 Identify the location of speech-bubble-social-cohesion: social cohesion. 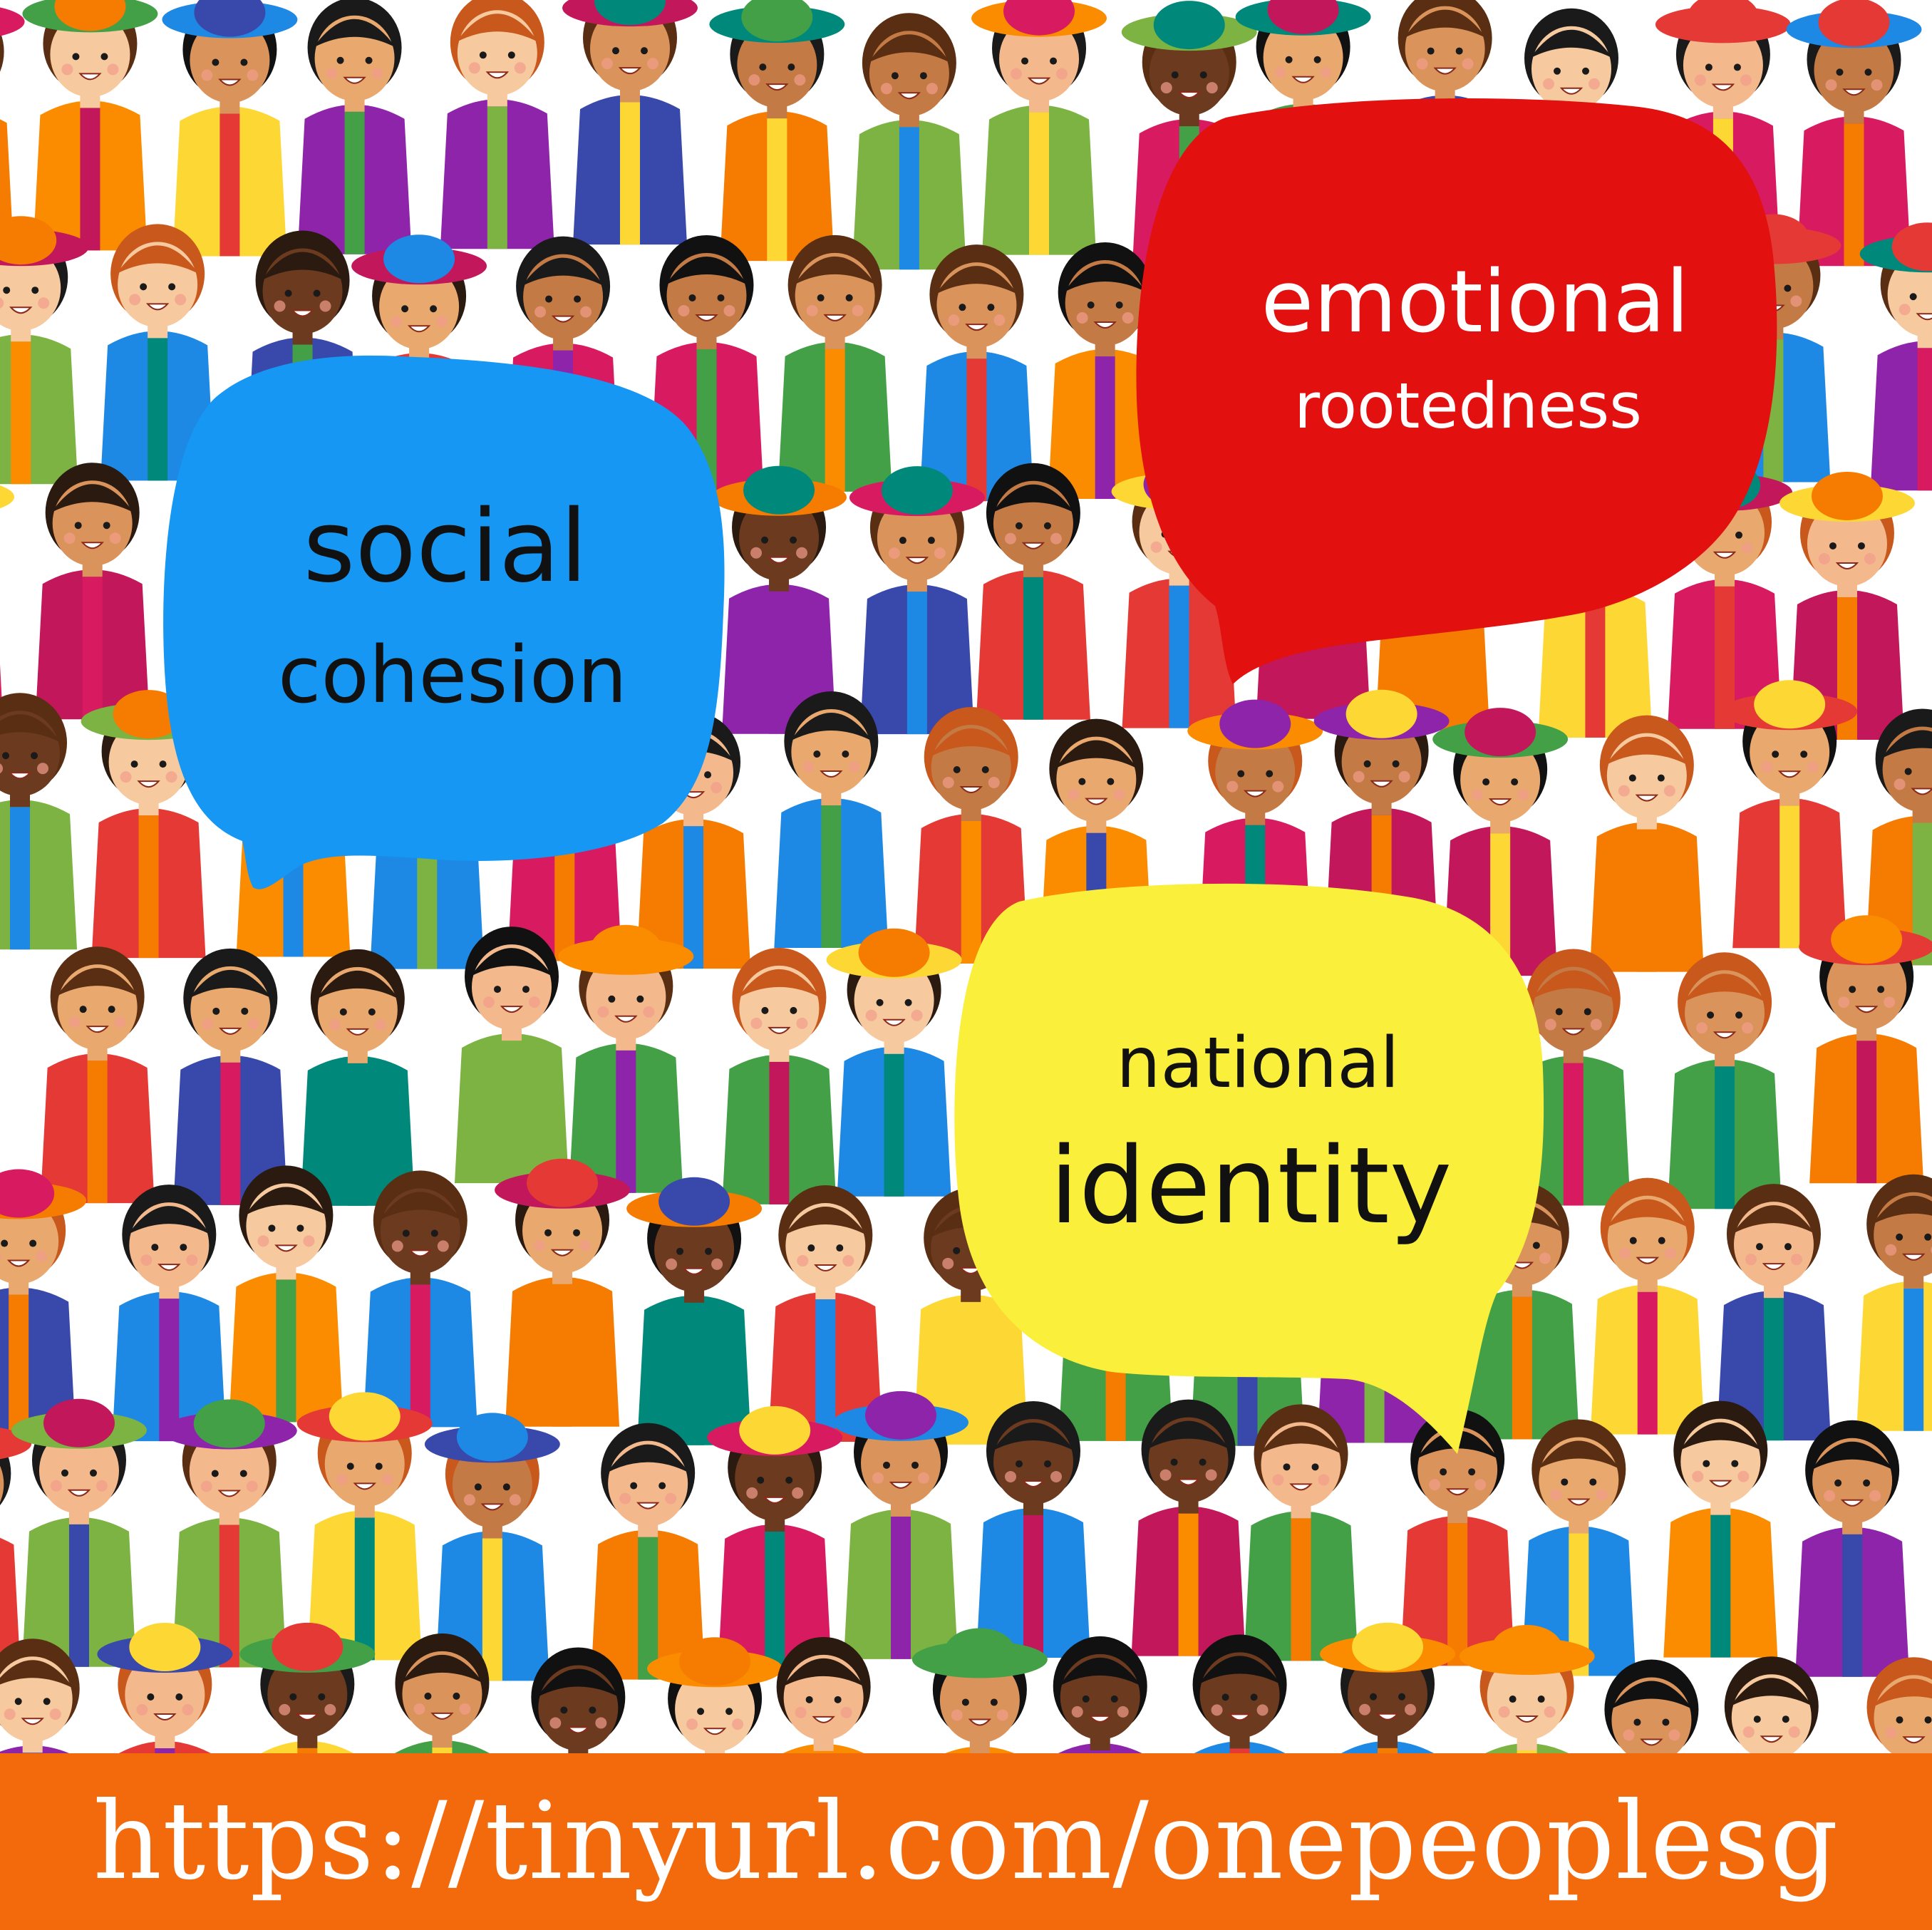
(444, 622).